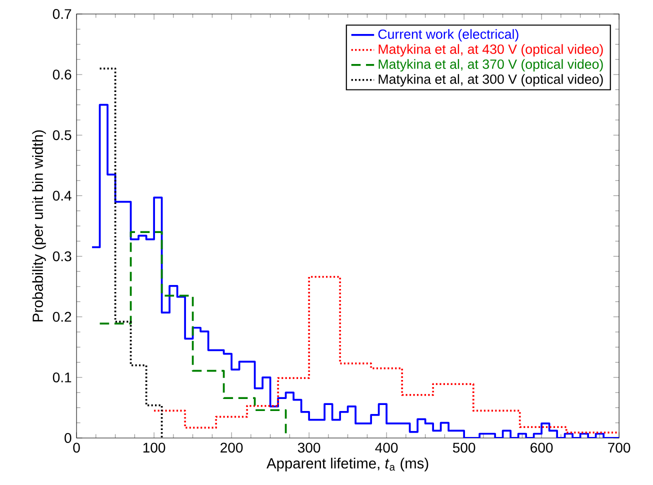 This screenshot has width=653, height=485. I want to click on legend-label: Matykina et al, at 370 V (optical video), so click(490, 65).